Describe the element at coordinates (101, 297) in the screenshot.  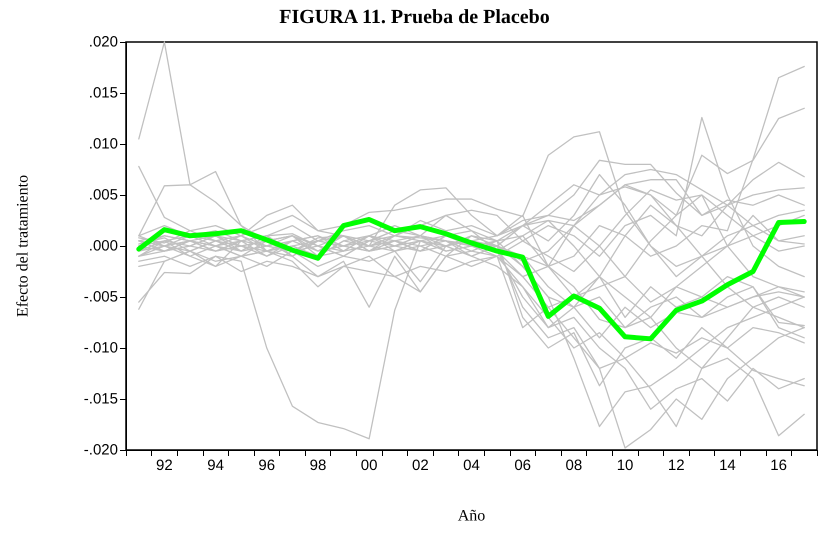
I see `y-tick-label: -.005` at that location.